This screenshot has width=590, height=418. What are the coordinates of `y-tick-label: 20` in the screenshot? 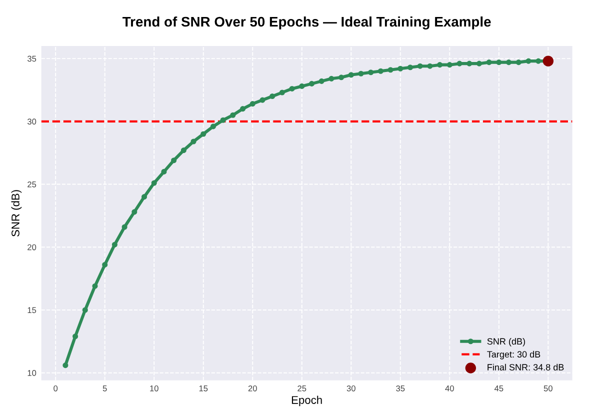 It's located at (32, 247).